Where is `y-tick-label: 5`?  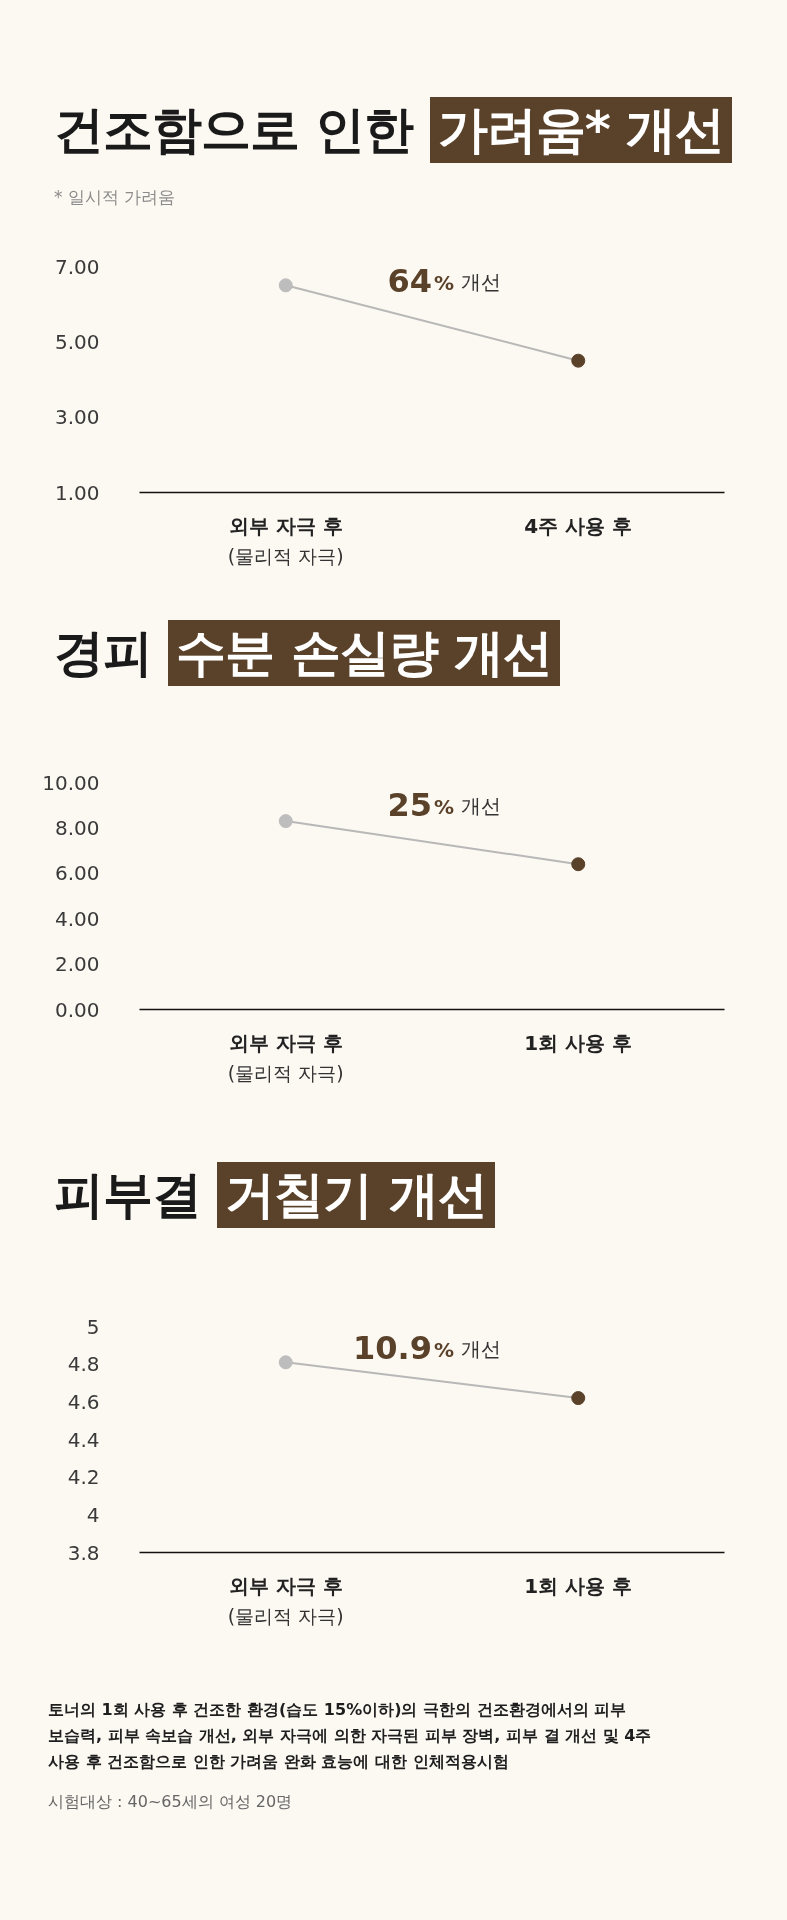
y-tick-label: 5 is located at coordinates (93, 1326).